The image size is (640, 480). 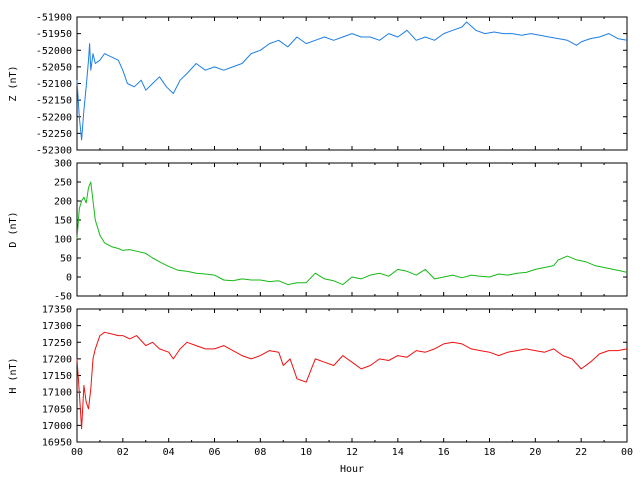 What do you see at coordinates (489, 452) in the screenshot?
I see `x-tick-label: 18` at bounding box center [489, 452].